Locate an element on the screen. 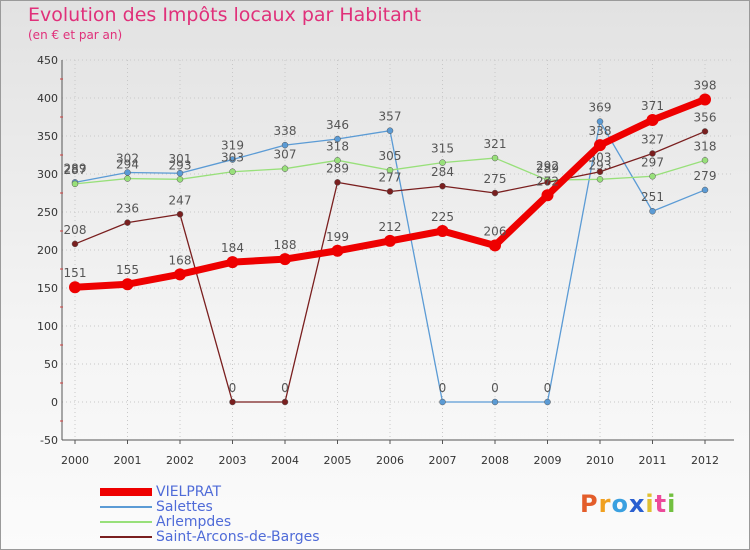 The width and height of the screenshot is (750, 550). legend-label: VIELPRAT is located at coordinates (188, 492).